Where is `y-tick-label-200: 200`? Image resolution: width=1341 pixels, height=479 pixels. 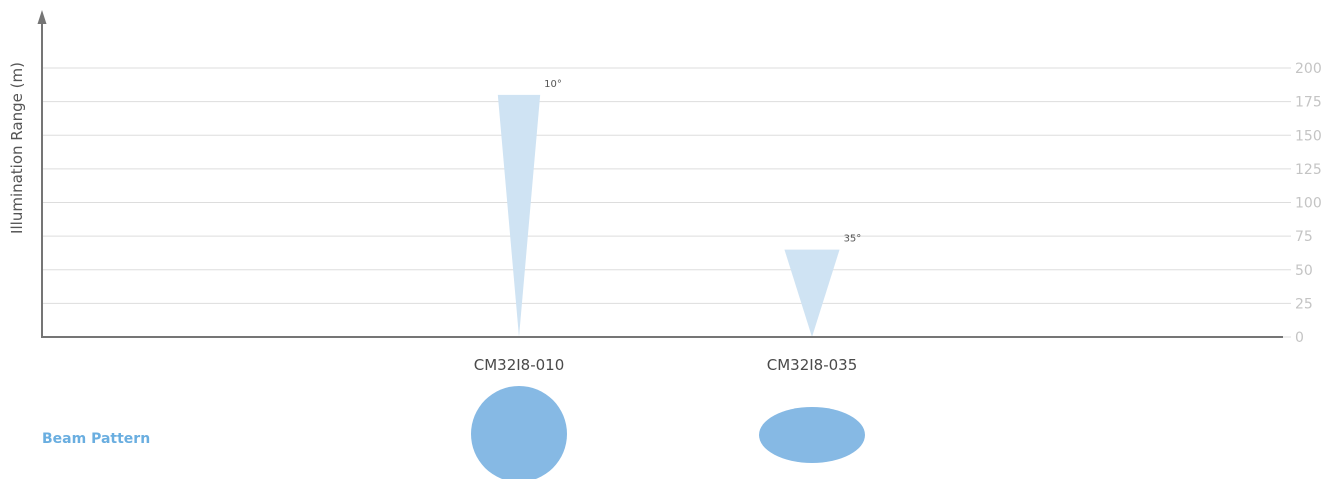
y-tick-label-200: 200 is located at coordinates (1308, 69).